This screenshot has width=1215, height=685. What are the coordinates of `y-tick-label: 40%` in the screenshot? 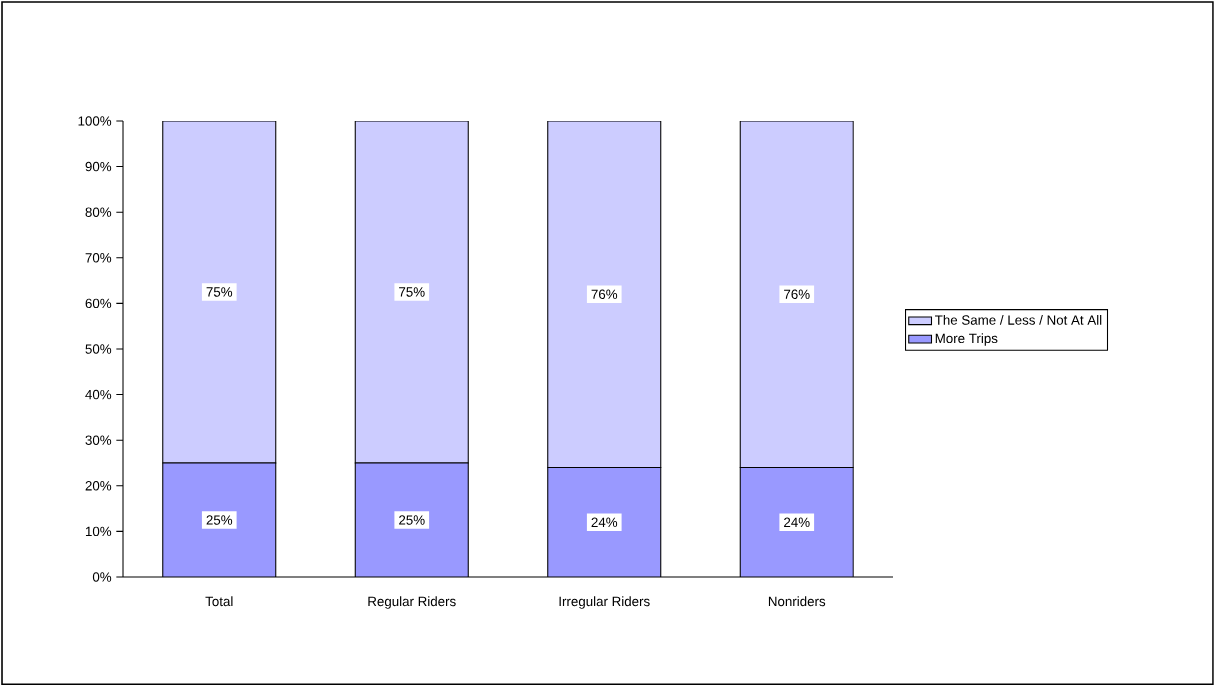 It's located at (98, 394).